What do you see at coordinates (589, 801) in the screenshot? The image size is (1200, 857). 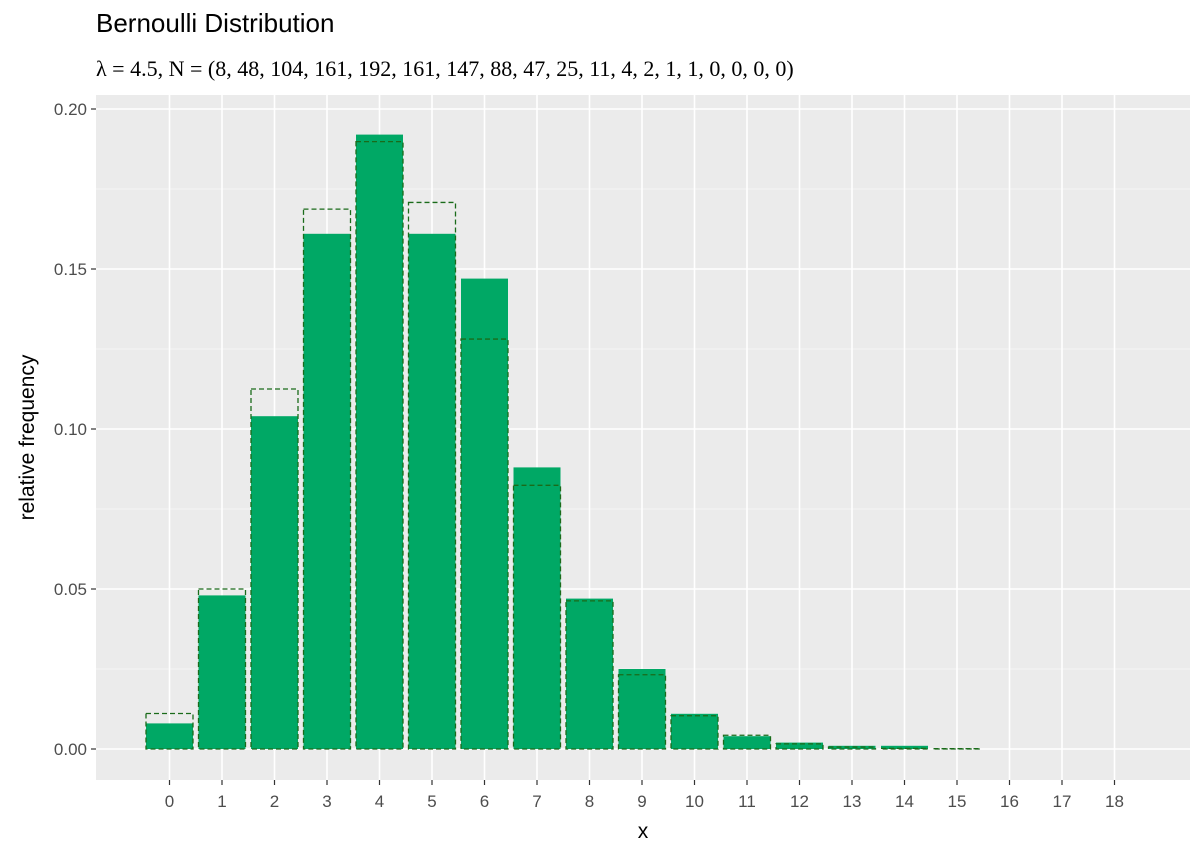 I see `x-tick-label: 8` at bounding box center [589, 801].